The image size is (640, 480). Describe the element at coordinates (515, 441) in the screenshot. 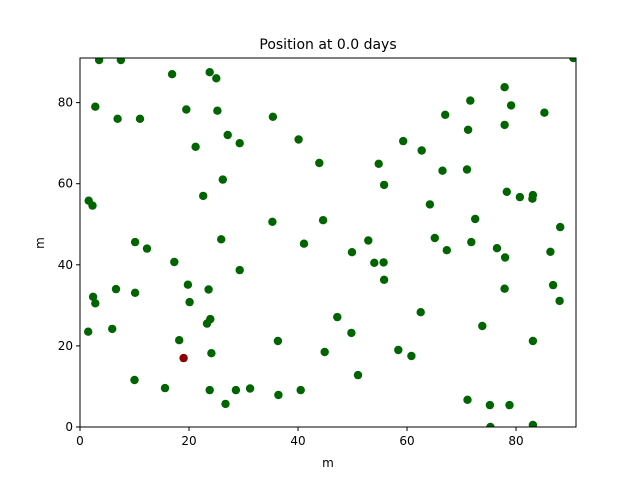

I see `x-tick-label: 80` at that location.